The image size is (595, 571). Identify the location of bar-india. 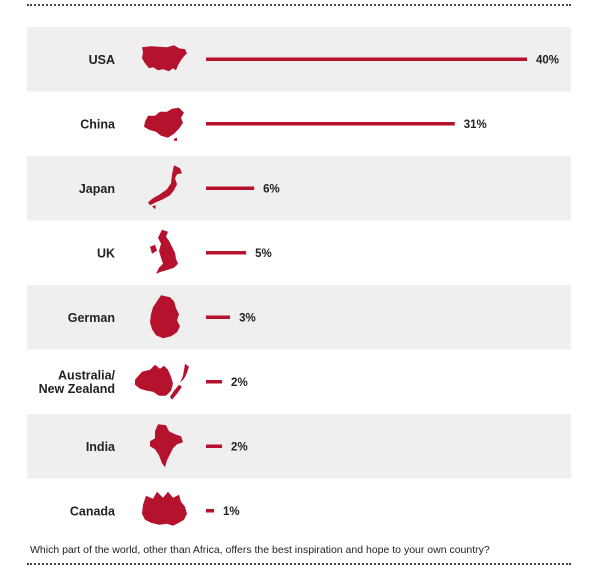
(214, 446).